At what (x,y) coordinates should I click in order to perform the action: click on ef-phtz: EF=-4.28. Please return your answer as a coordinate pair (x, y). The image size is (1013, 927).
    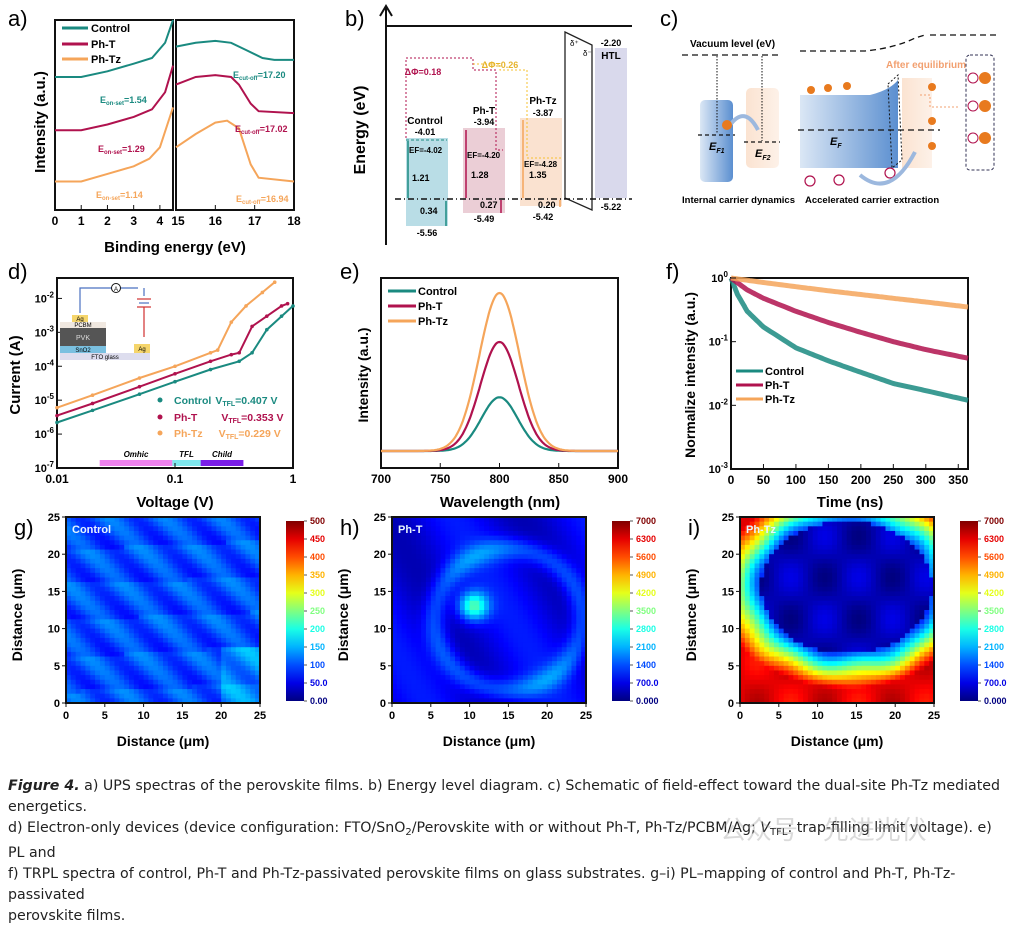
    Looking at the image, I should click on (541, 164).